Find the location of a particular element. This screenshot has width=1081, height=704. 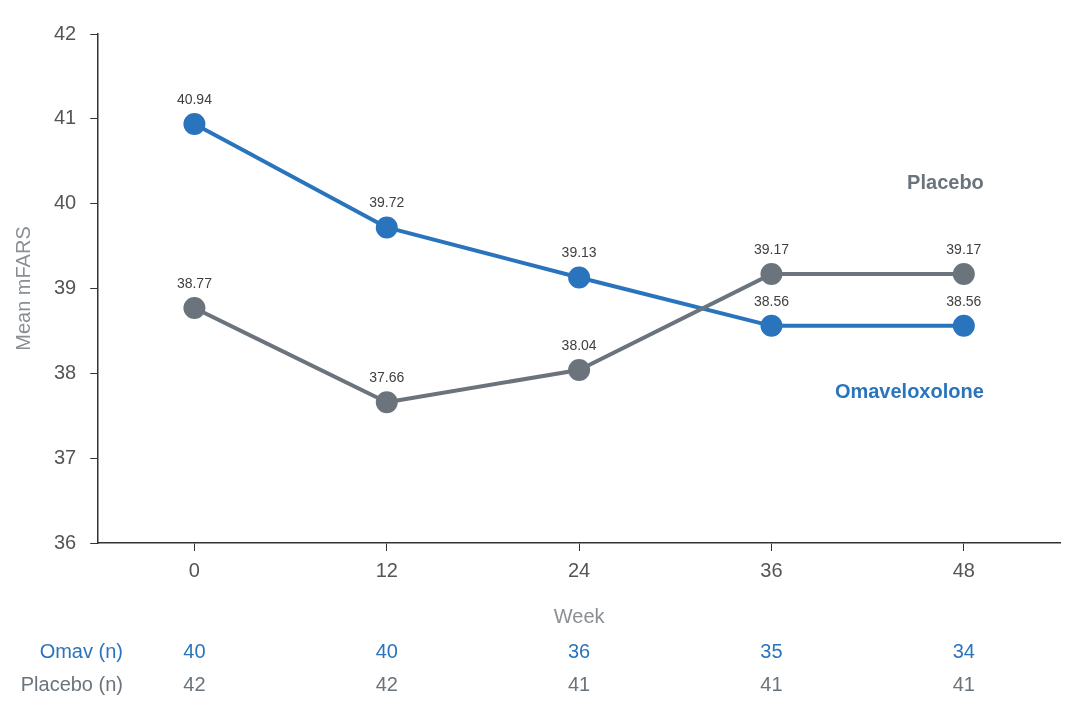

y-tick-label: 36 is located at coordinates (65, 541).